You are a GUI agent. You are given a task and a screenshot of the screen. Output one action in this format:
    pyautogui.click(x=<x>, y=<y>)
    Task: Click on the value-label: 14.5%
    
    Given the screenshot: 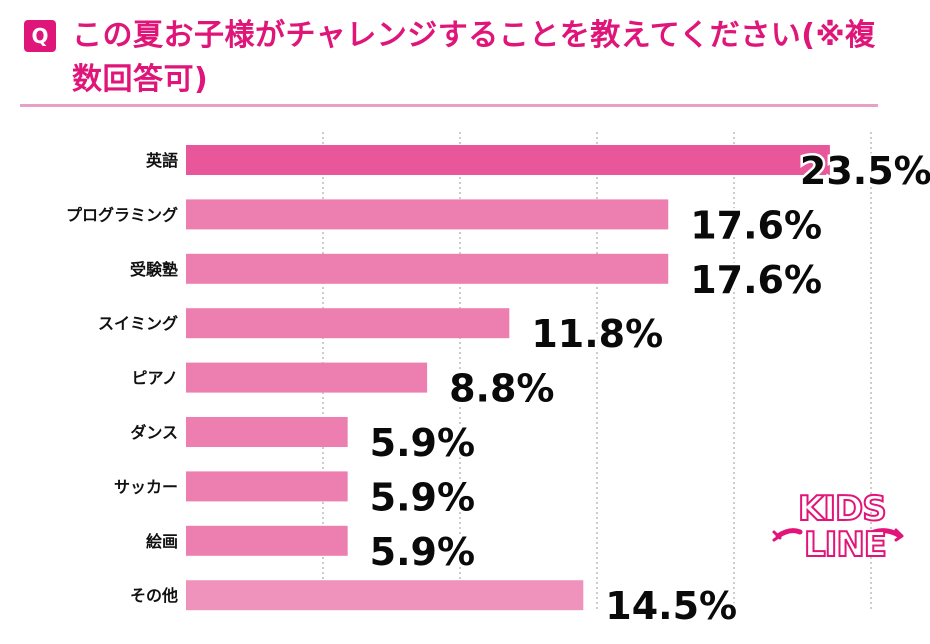 What is the action you would take?
    pyautogui.click(x=671, y=606)
    